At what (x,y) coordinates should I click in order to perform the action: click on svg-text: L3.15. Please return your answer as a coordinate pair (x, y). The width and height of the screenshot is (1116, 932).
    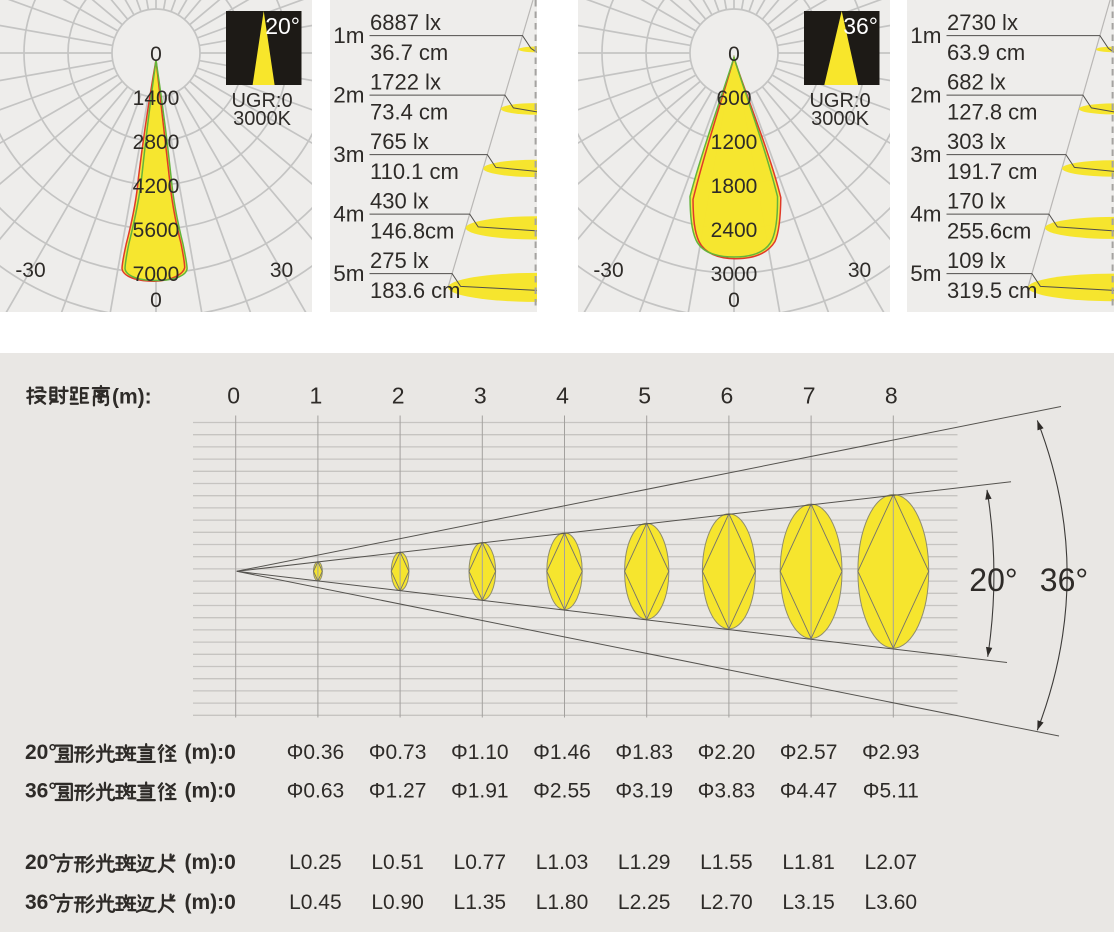
    Looking at the image, I should click on (808, 902).